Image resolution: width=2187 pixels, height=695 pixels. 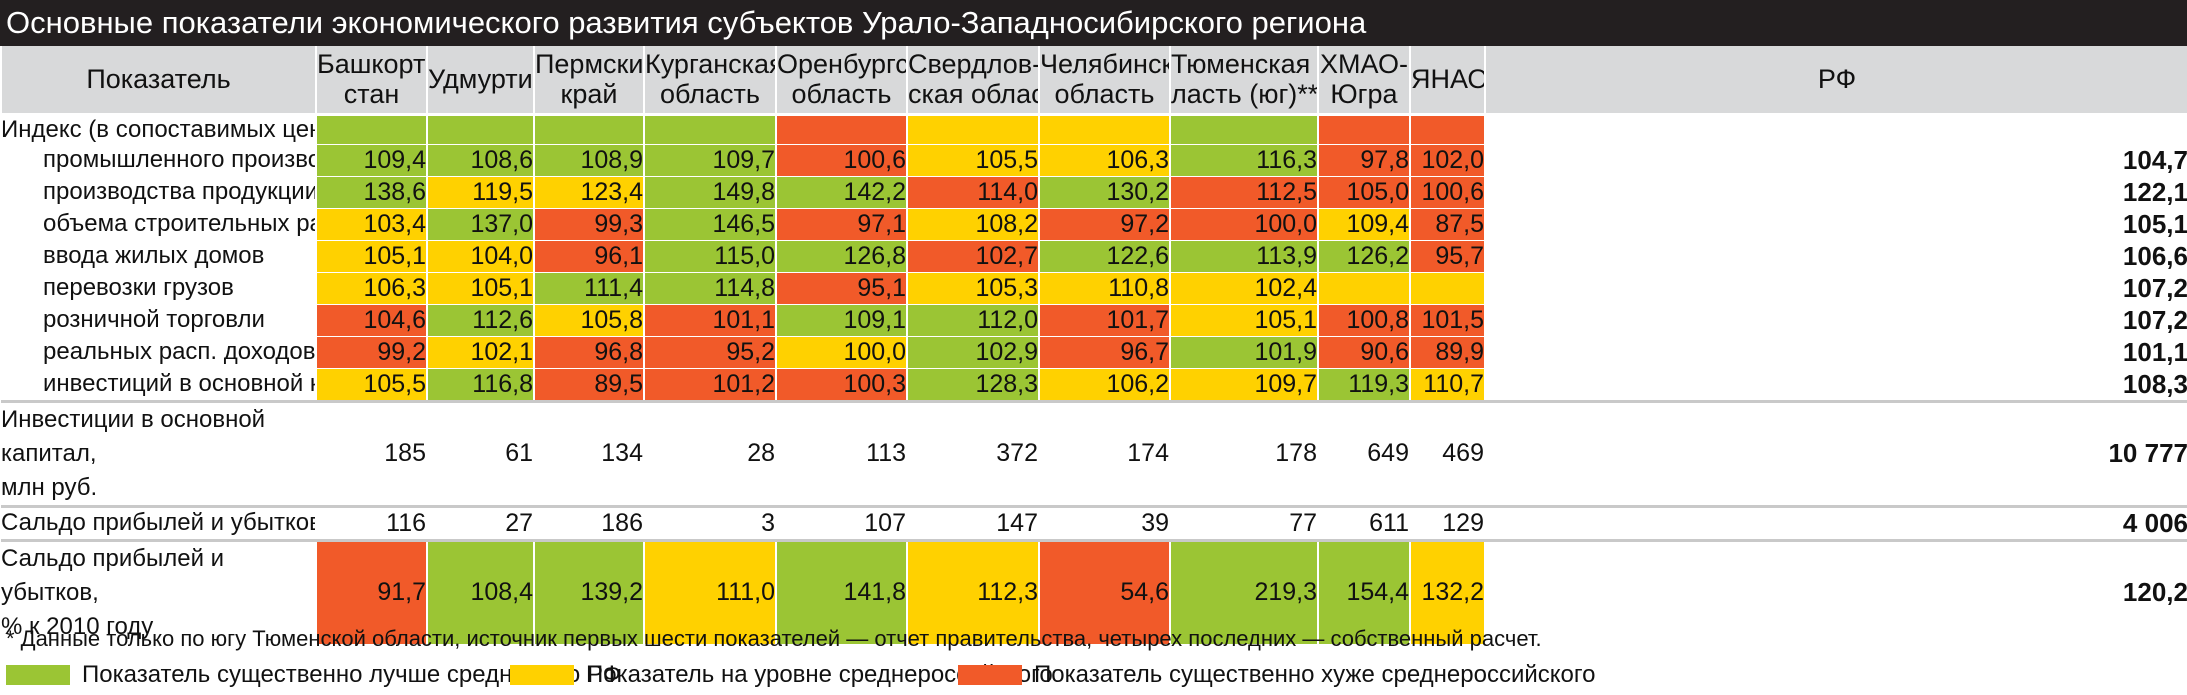 What do you see at coordinates (1243, 352) in the screenshot?
I see `value-cell: 101,9` at bounding box center [1243, 352].